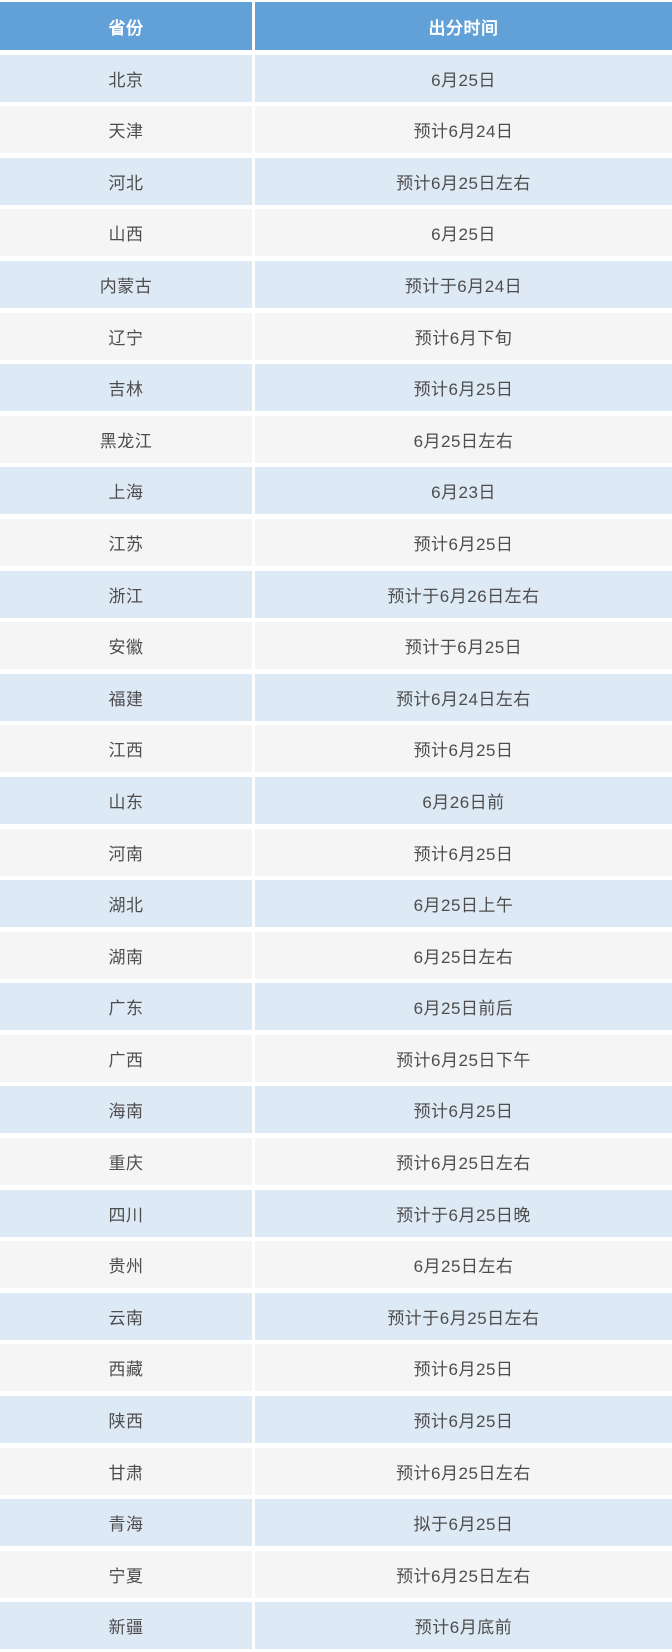 The height and width of the screenshot is (1652, 672). What do you see at coordinates (463, 1213) in the screenshot?
I see `score-time-cell: 预计于6月25日晚` at bounding box center [463, 1213].